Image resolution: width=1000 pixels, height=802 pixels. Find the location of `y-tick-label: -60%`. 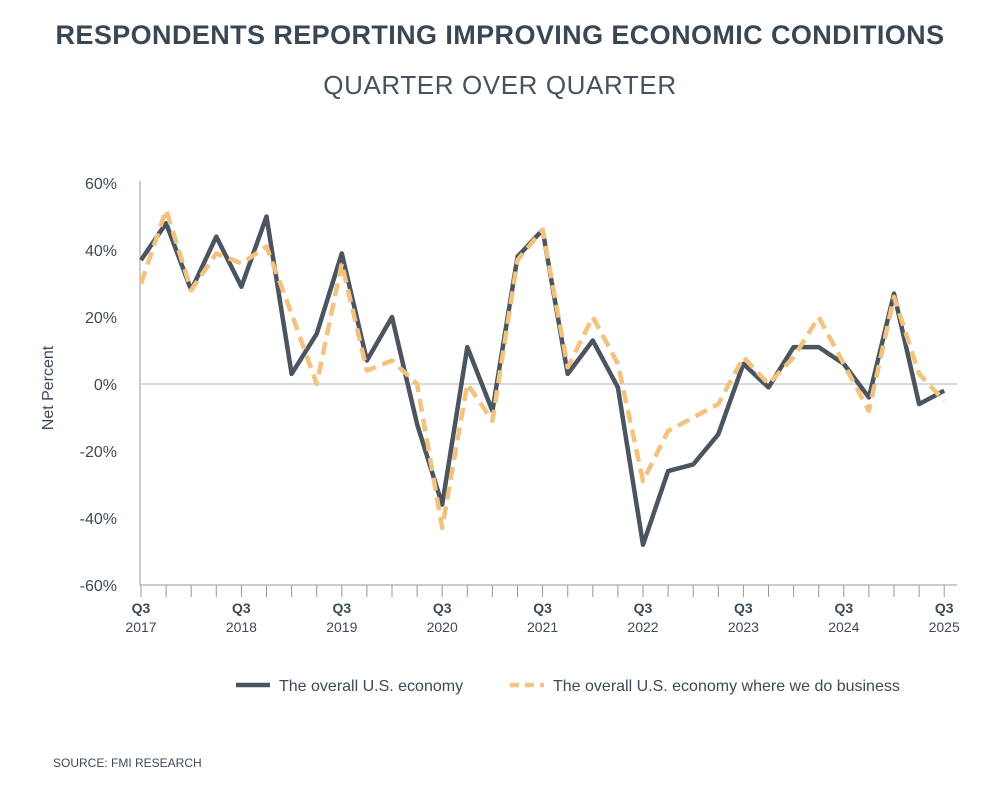

y-tick-label: -60% is located at coordinates (98, 586).